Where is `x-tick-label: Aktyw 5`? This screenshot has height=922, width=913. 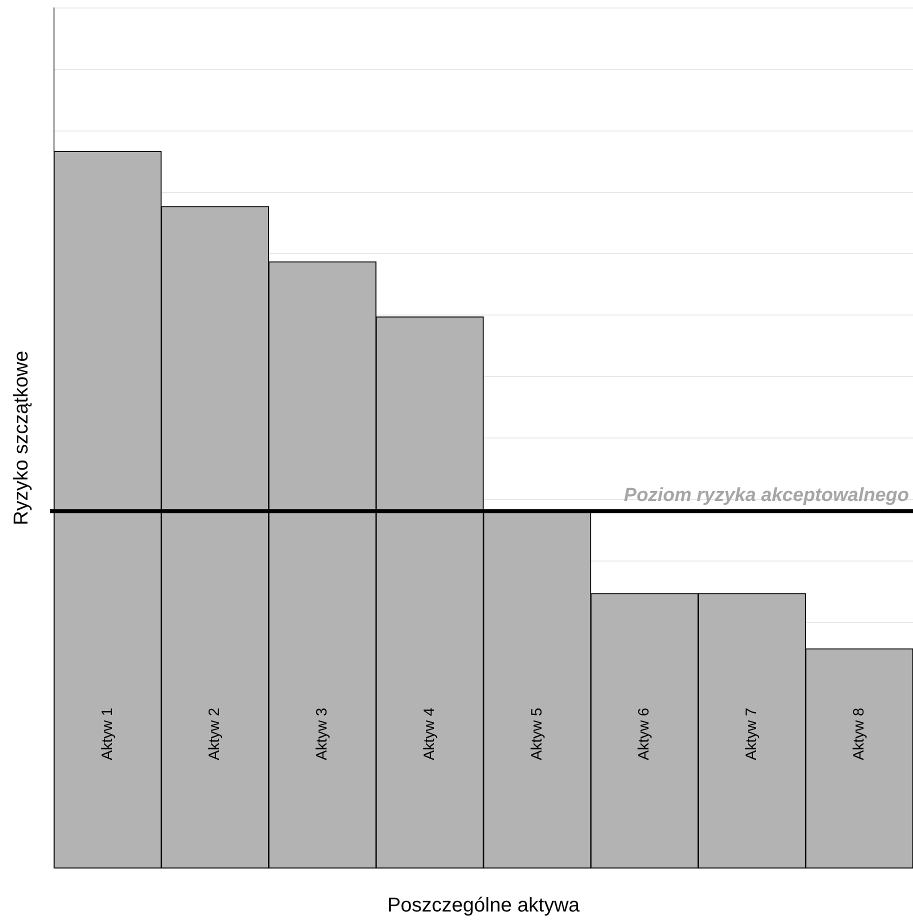 x-tick-label: Aktyw 5 is located at coordinates (537, 734).